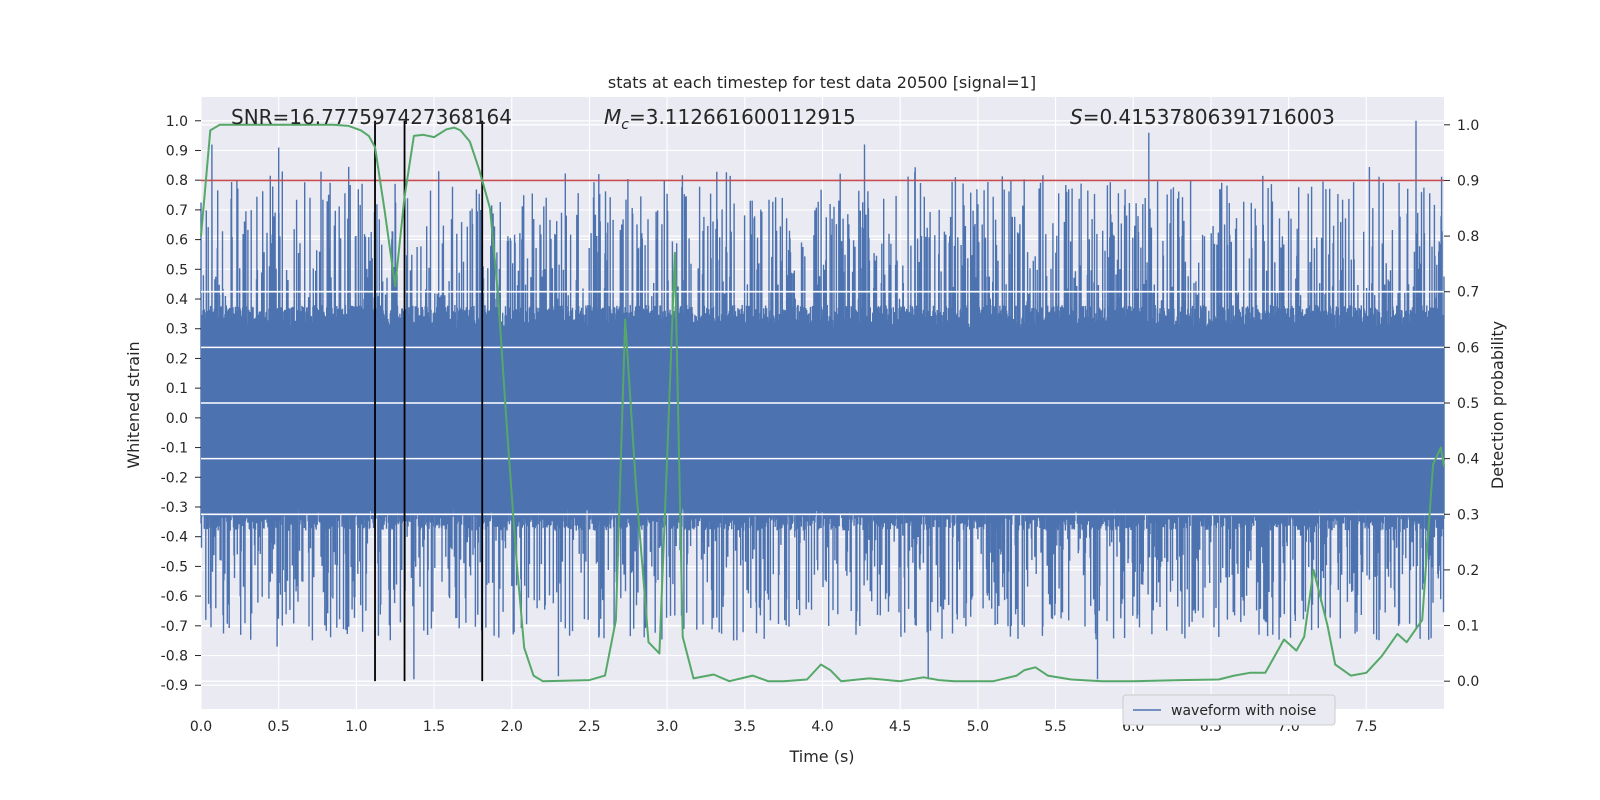 The image size is (1600, 800). Describe the element at coordinates (177, 122) in the screenshot. I see `left-y-tick-label: 1.0` at that location.